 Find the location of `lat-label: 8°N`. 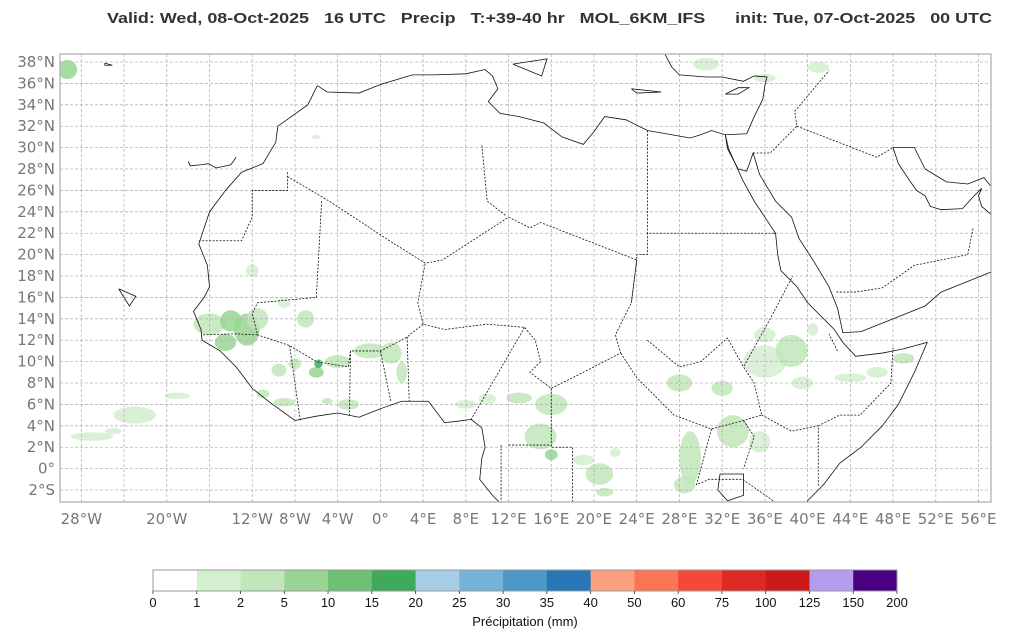

lat-label: 8°N is located at coordinates (41, 383).